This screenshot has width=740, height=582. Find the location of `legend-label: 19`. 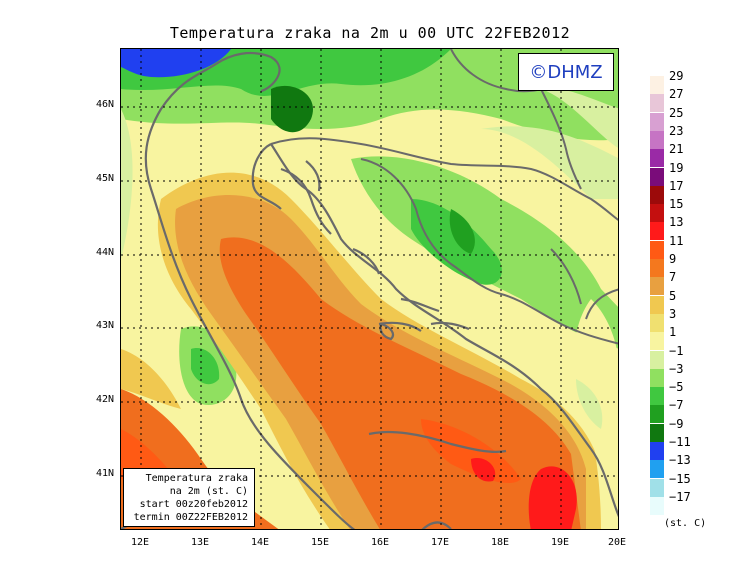

legend-label: 19 is located at coordinates (676, 167).